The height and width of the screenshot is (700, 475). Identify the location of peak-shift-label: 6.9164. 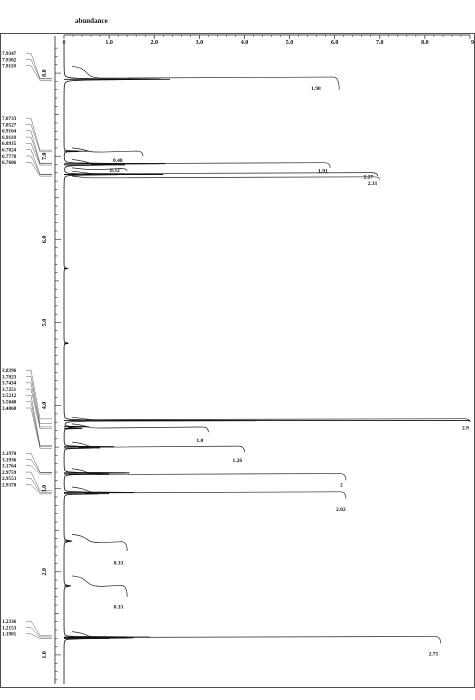
(9, 132).